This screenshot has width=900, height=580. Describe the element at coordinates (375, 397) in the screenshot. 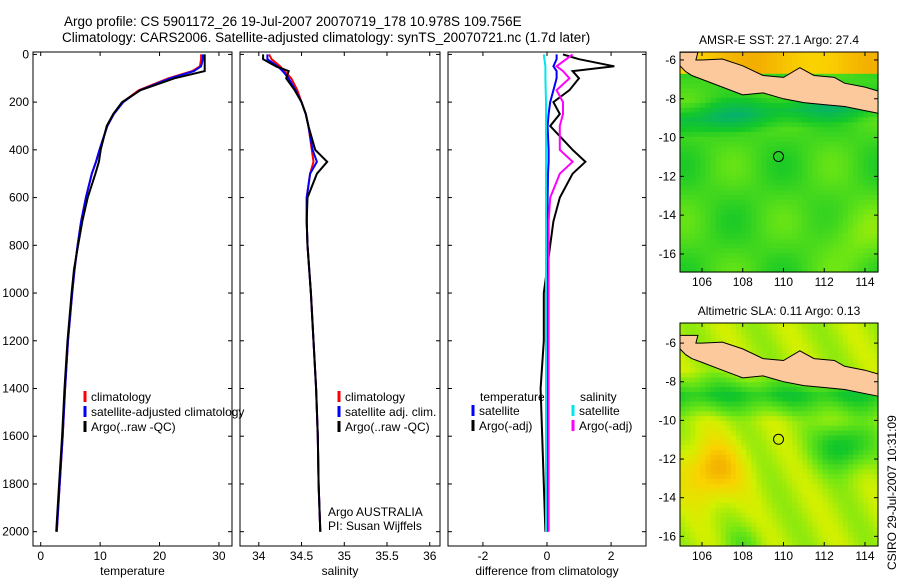

I see `legend-label: climatology` at that location.